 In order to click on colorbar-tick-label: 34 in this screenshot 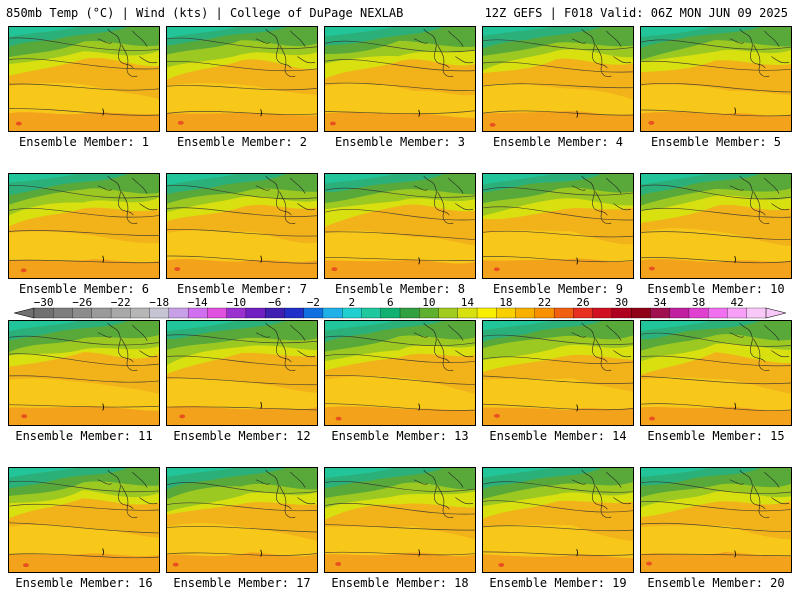, I will do `click(660, 302)`.